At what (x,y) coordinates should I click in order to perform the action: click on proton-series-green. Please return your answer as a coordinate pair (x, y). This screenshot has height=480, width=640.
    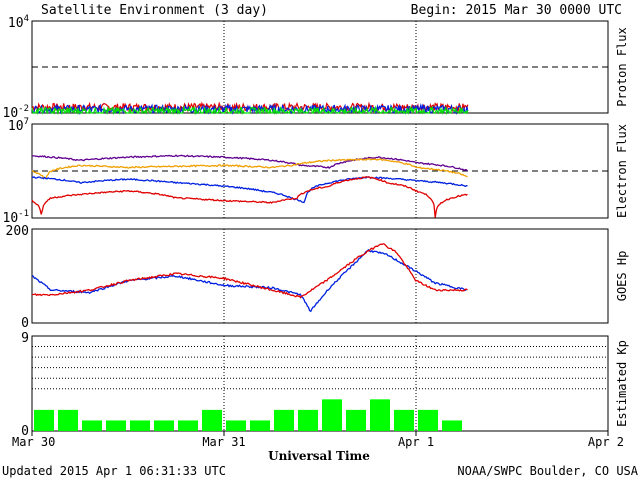
    Looking at the image, I should click on (250, 110).